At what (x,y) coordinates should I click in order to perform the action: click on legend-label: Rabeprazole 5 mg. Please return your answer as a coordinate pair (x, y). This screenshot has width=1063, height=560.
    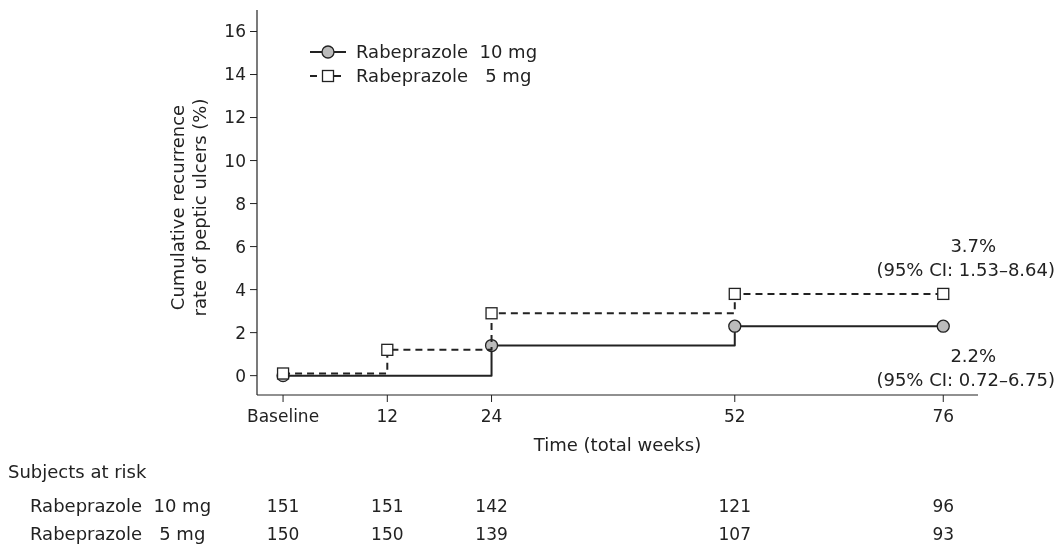
    Looking at the image, I should click on (444, 76).